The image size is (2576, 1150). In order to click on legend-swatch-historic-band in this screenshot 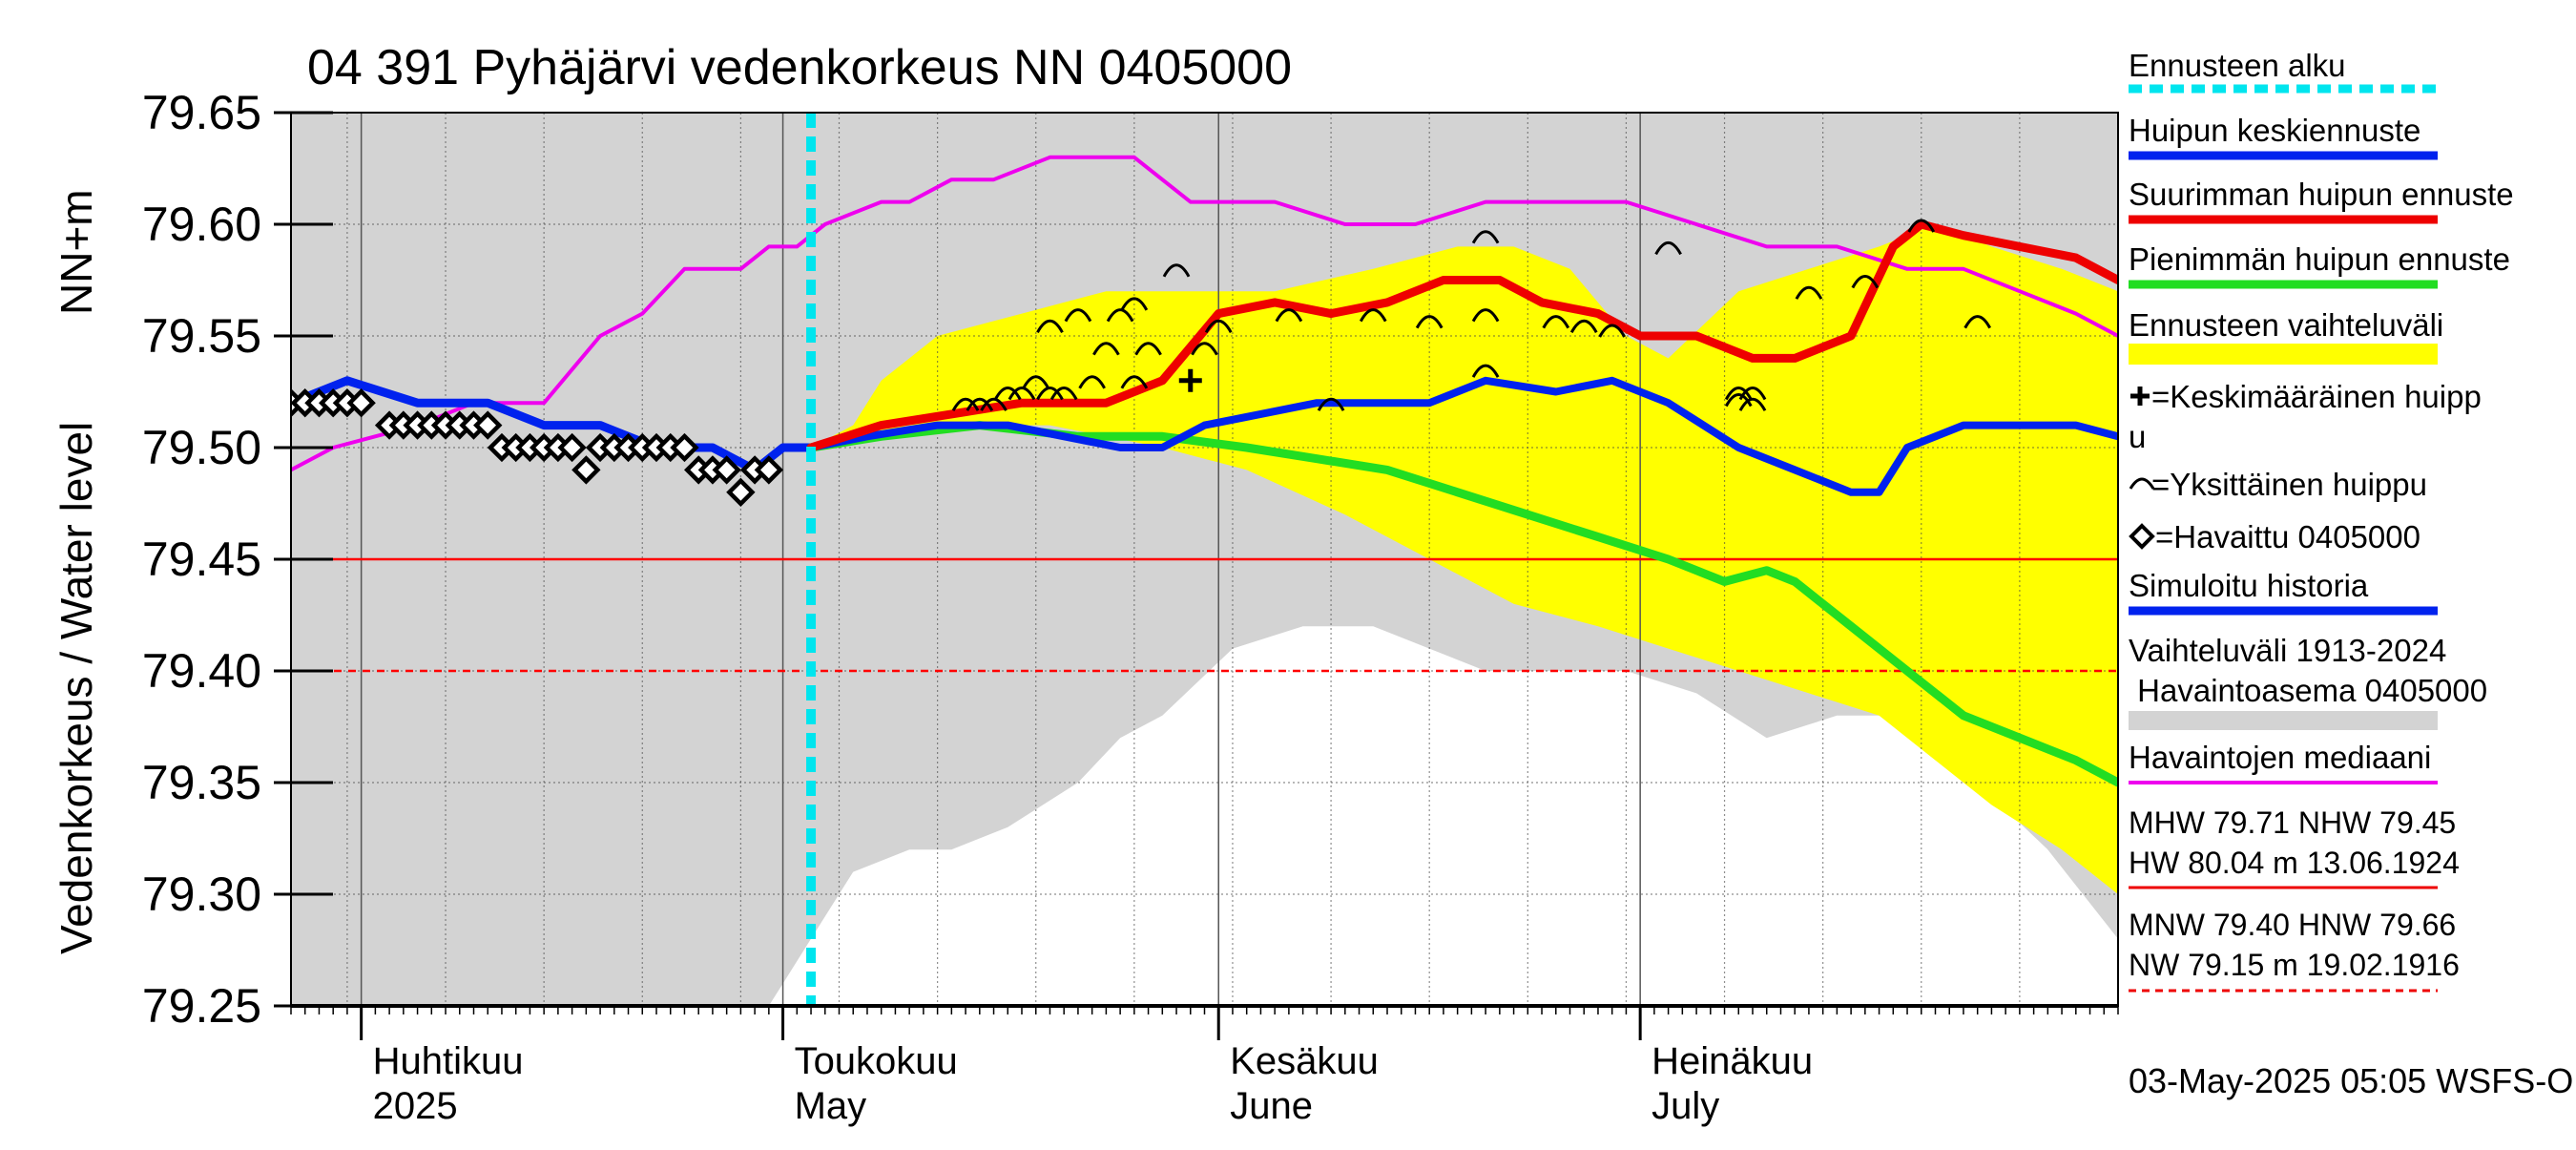, I will do `click(2283, 720)`.